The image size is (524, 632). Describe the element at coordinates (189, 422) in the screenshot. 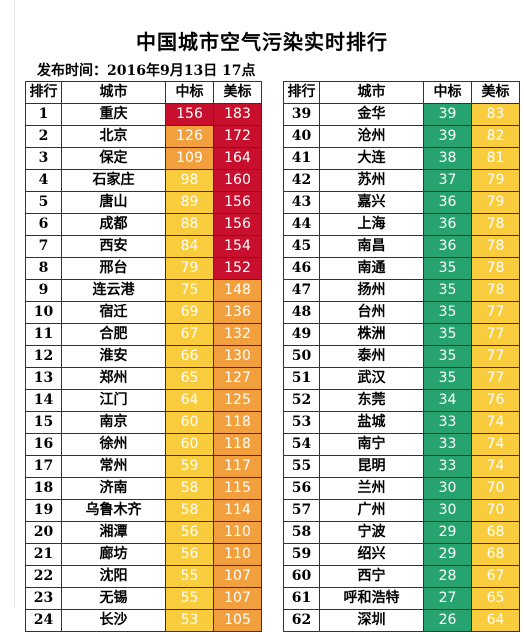

I see `cn-index-cell: 60` at that location.